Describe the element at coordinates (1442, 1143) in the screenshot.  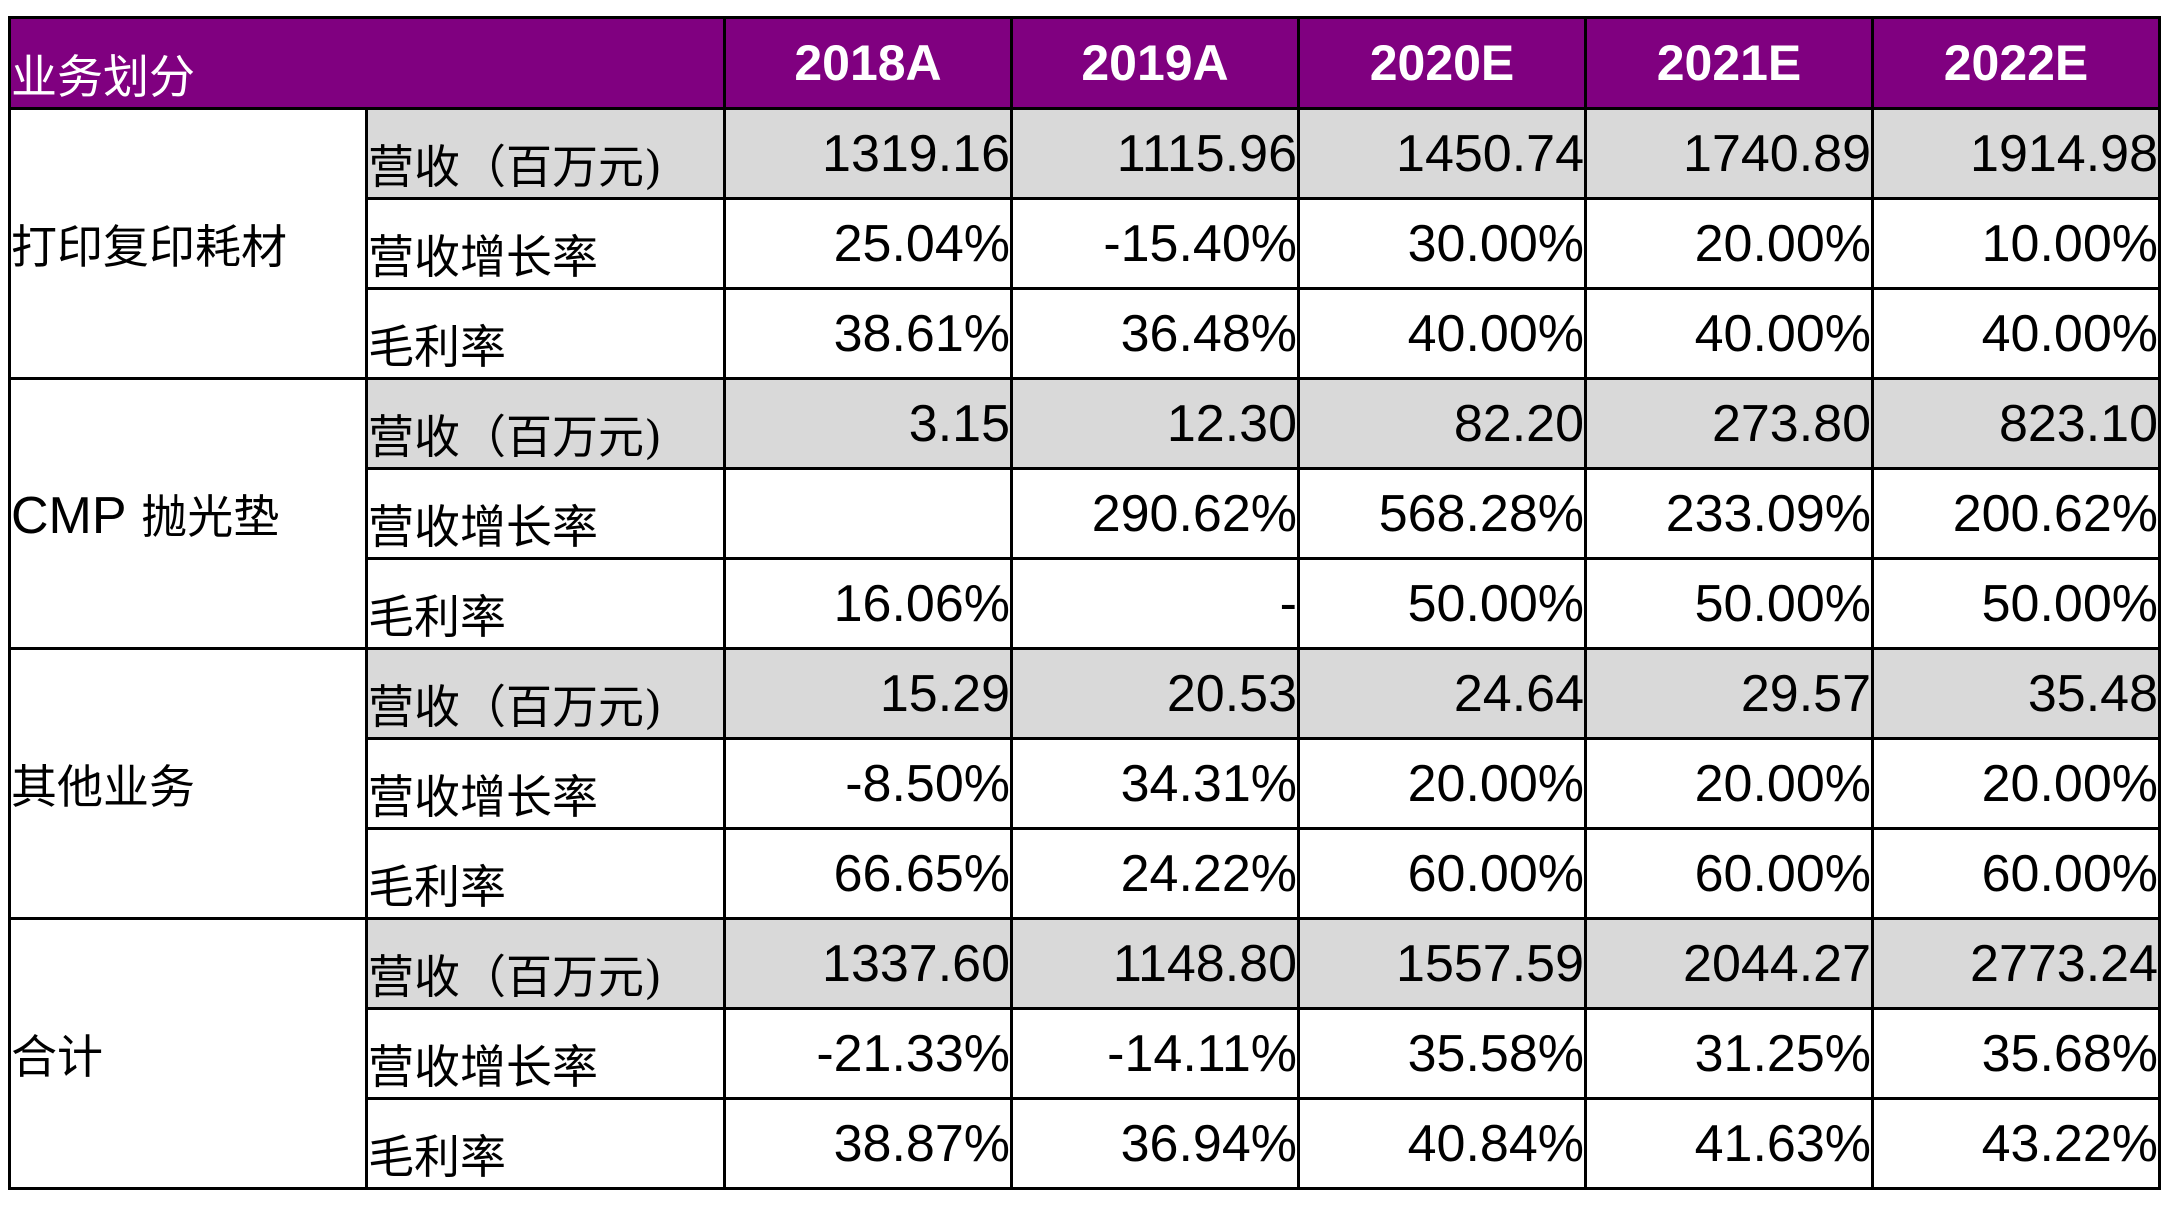
I see `table-cell: 40.84%` at that location.